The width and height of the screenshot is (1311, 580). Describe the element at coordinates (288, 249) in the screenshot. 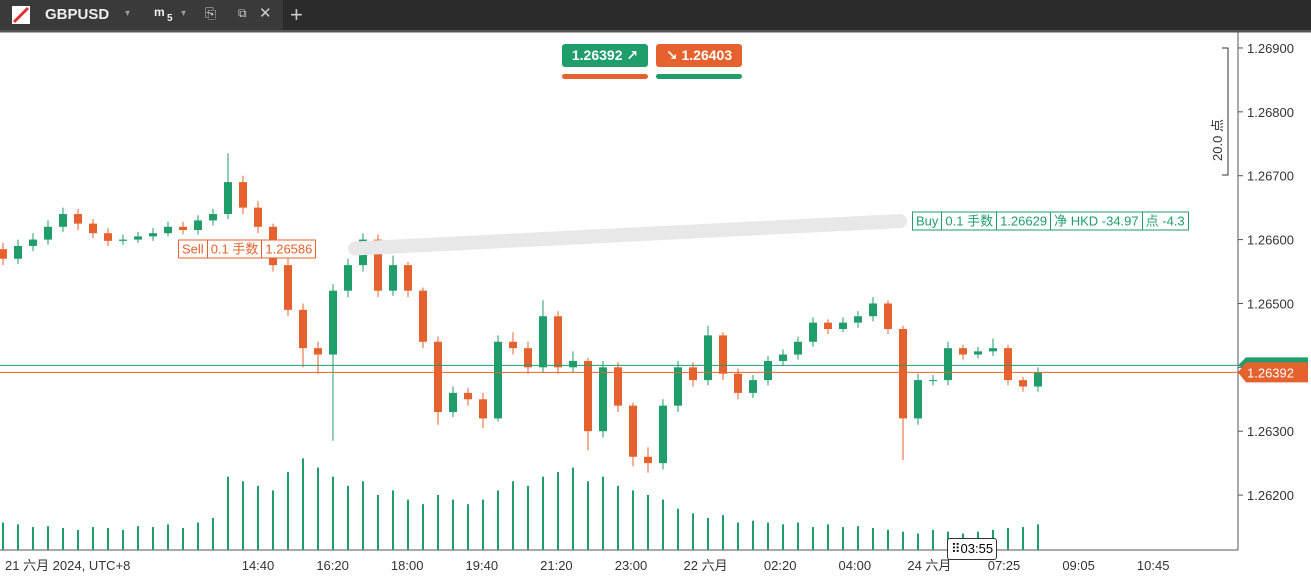

I see `position-price: 1.26586` at that location.